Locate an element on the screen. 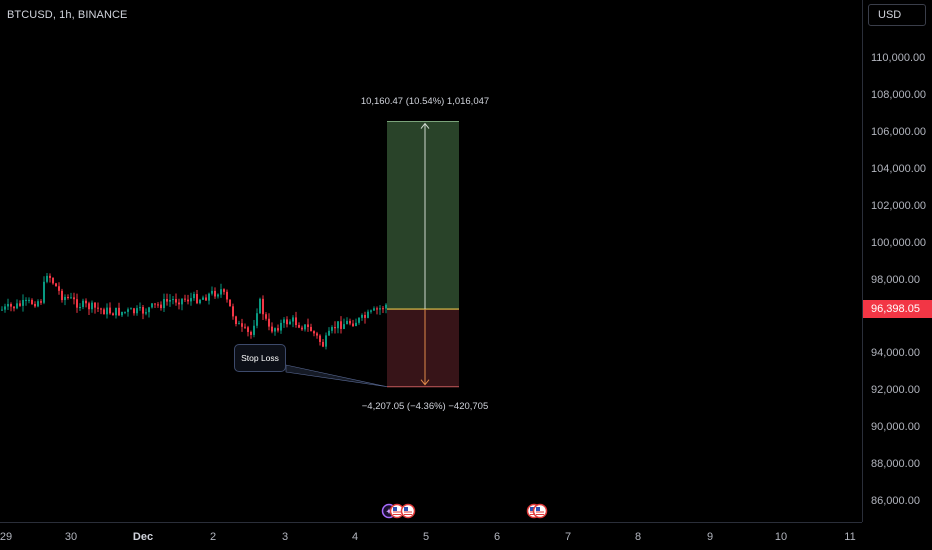 The image size is (932, 550). time-axis-label: 10 is located at coordinates (781, 537).